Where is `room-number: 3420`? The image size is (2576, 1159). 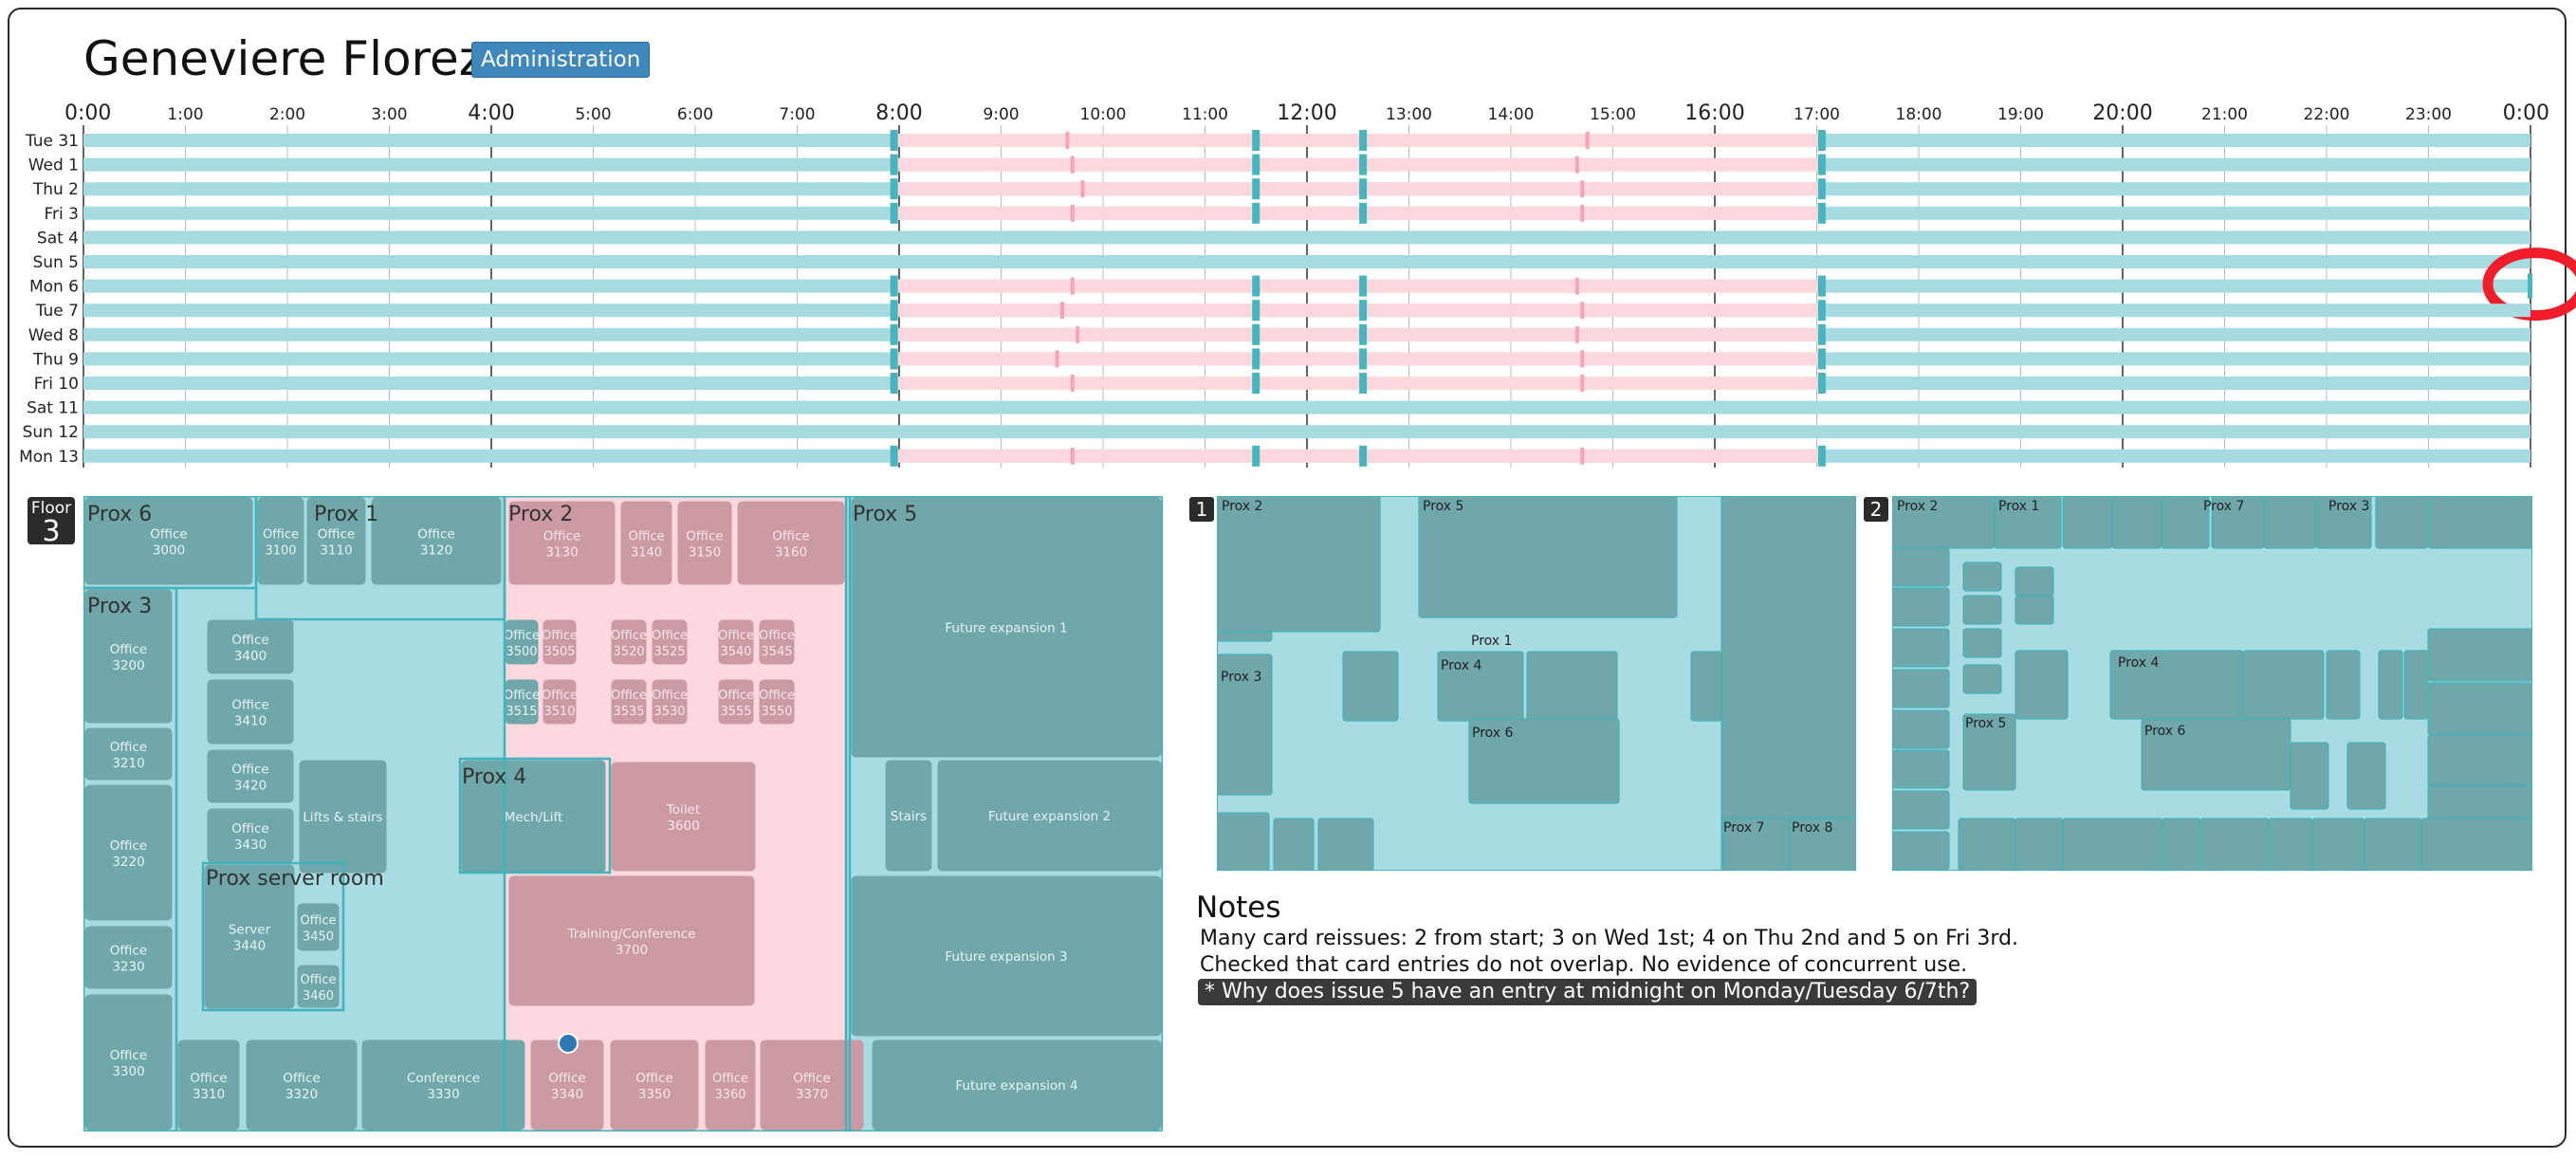 room-number: 3420 is located at coordinates (250, 786).